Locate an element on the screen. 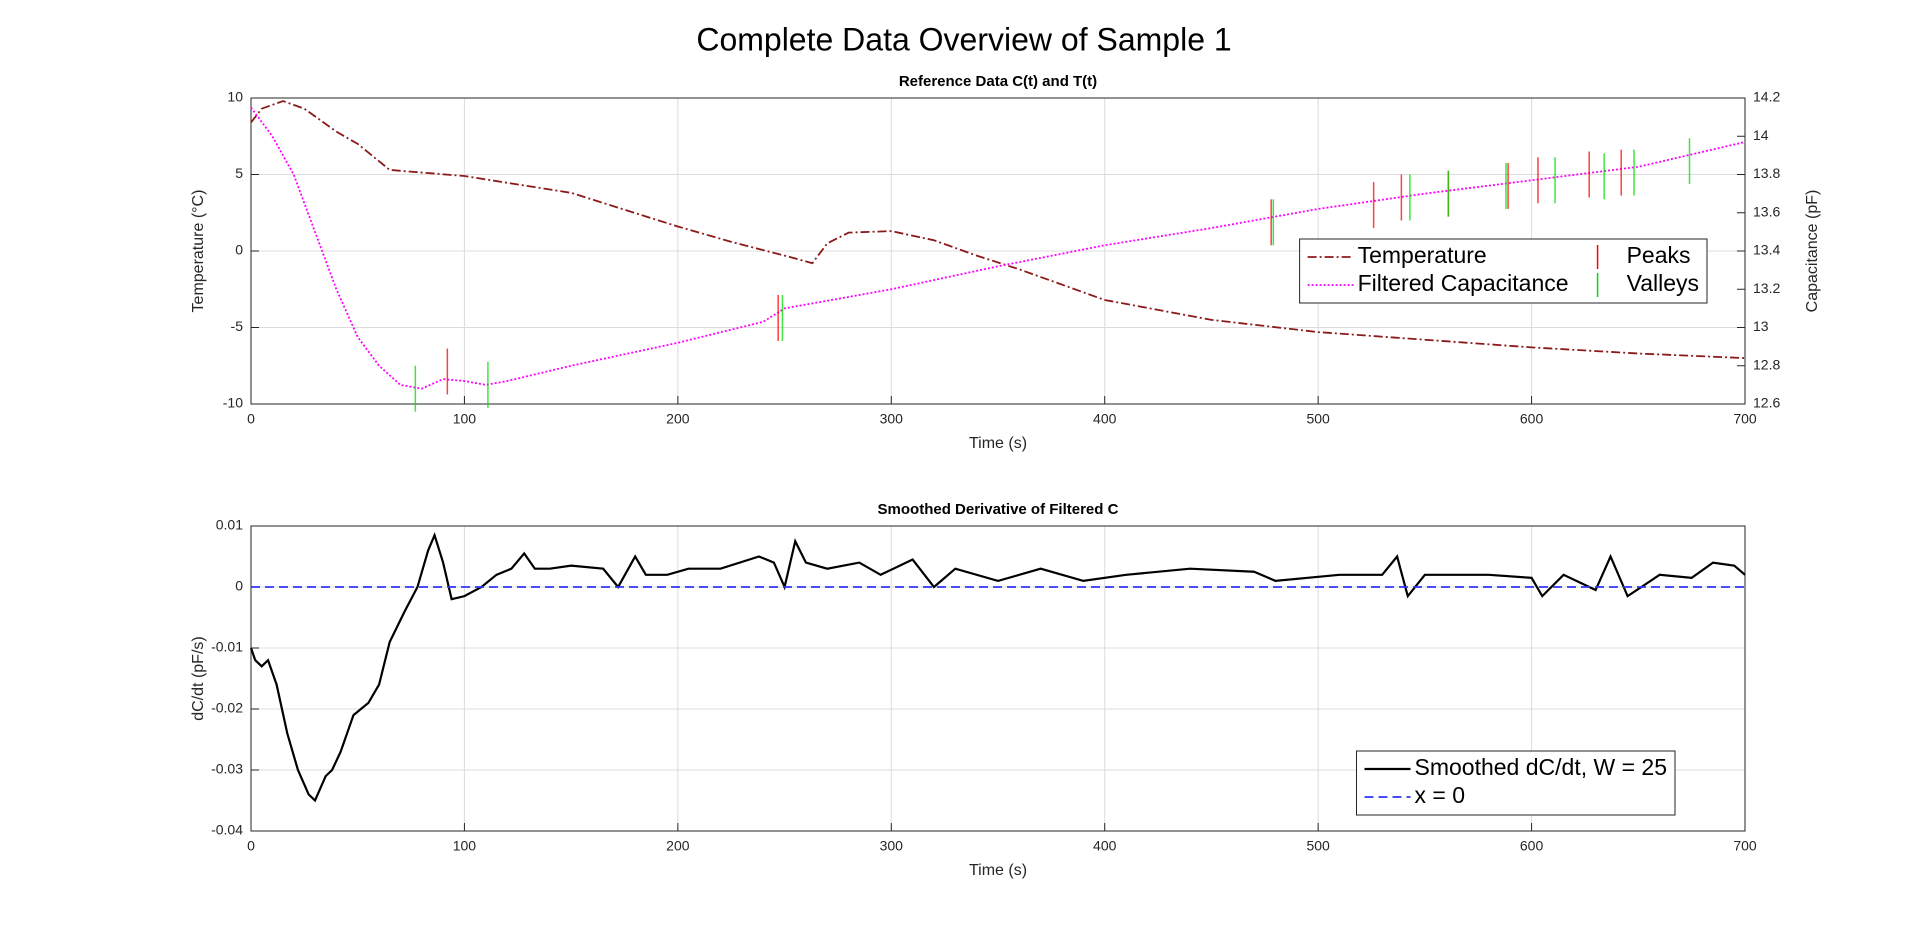  legend-label: Valleys is located at coordinates (1663, 283).